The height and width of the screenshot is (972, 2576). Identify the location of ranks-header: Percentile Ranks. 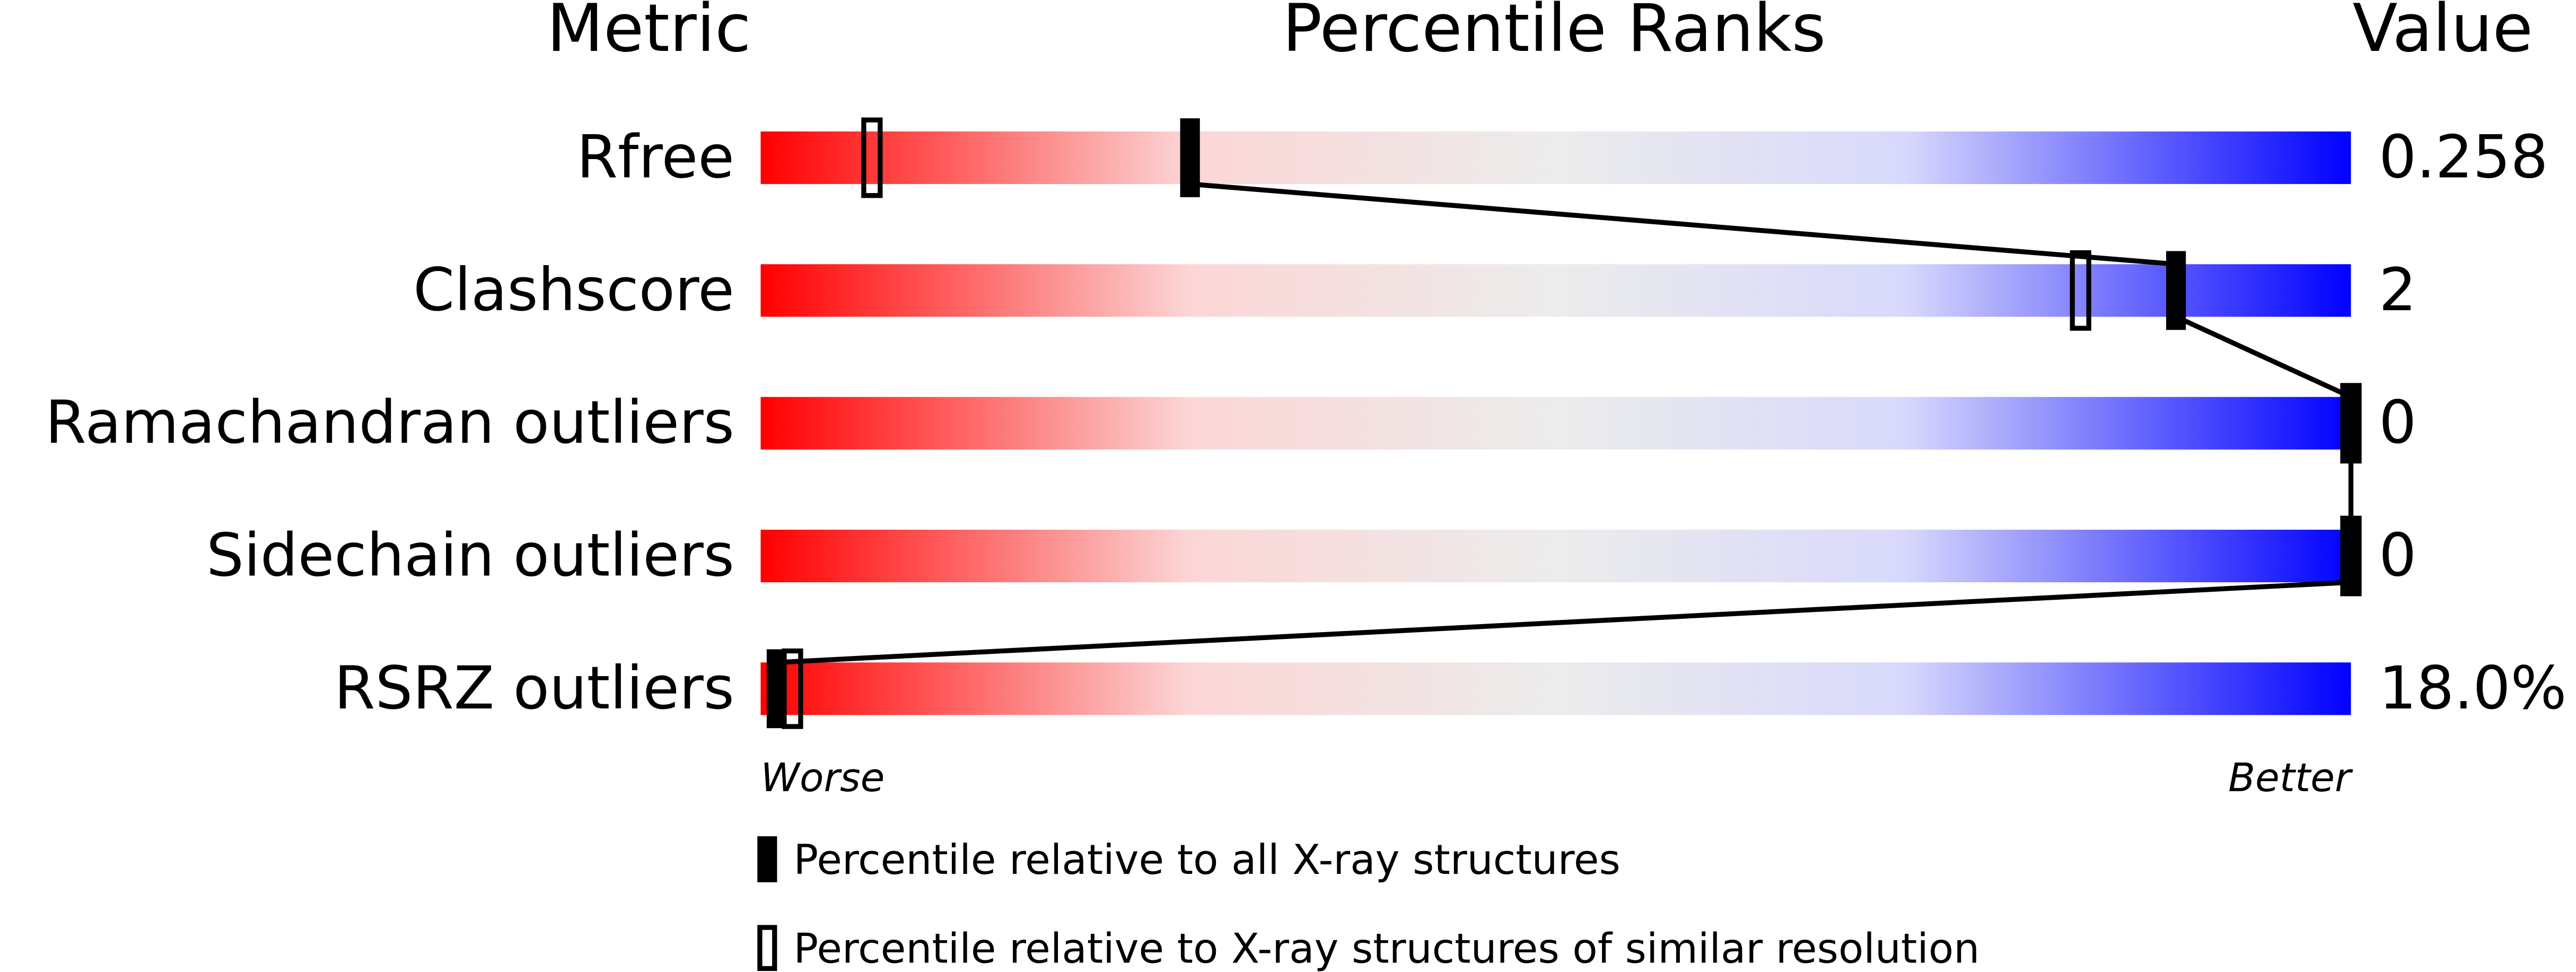
(1554, 33).